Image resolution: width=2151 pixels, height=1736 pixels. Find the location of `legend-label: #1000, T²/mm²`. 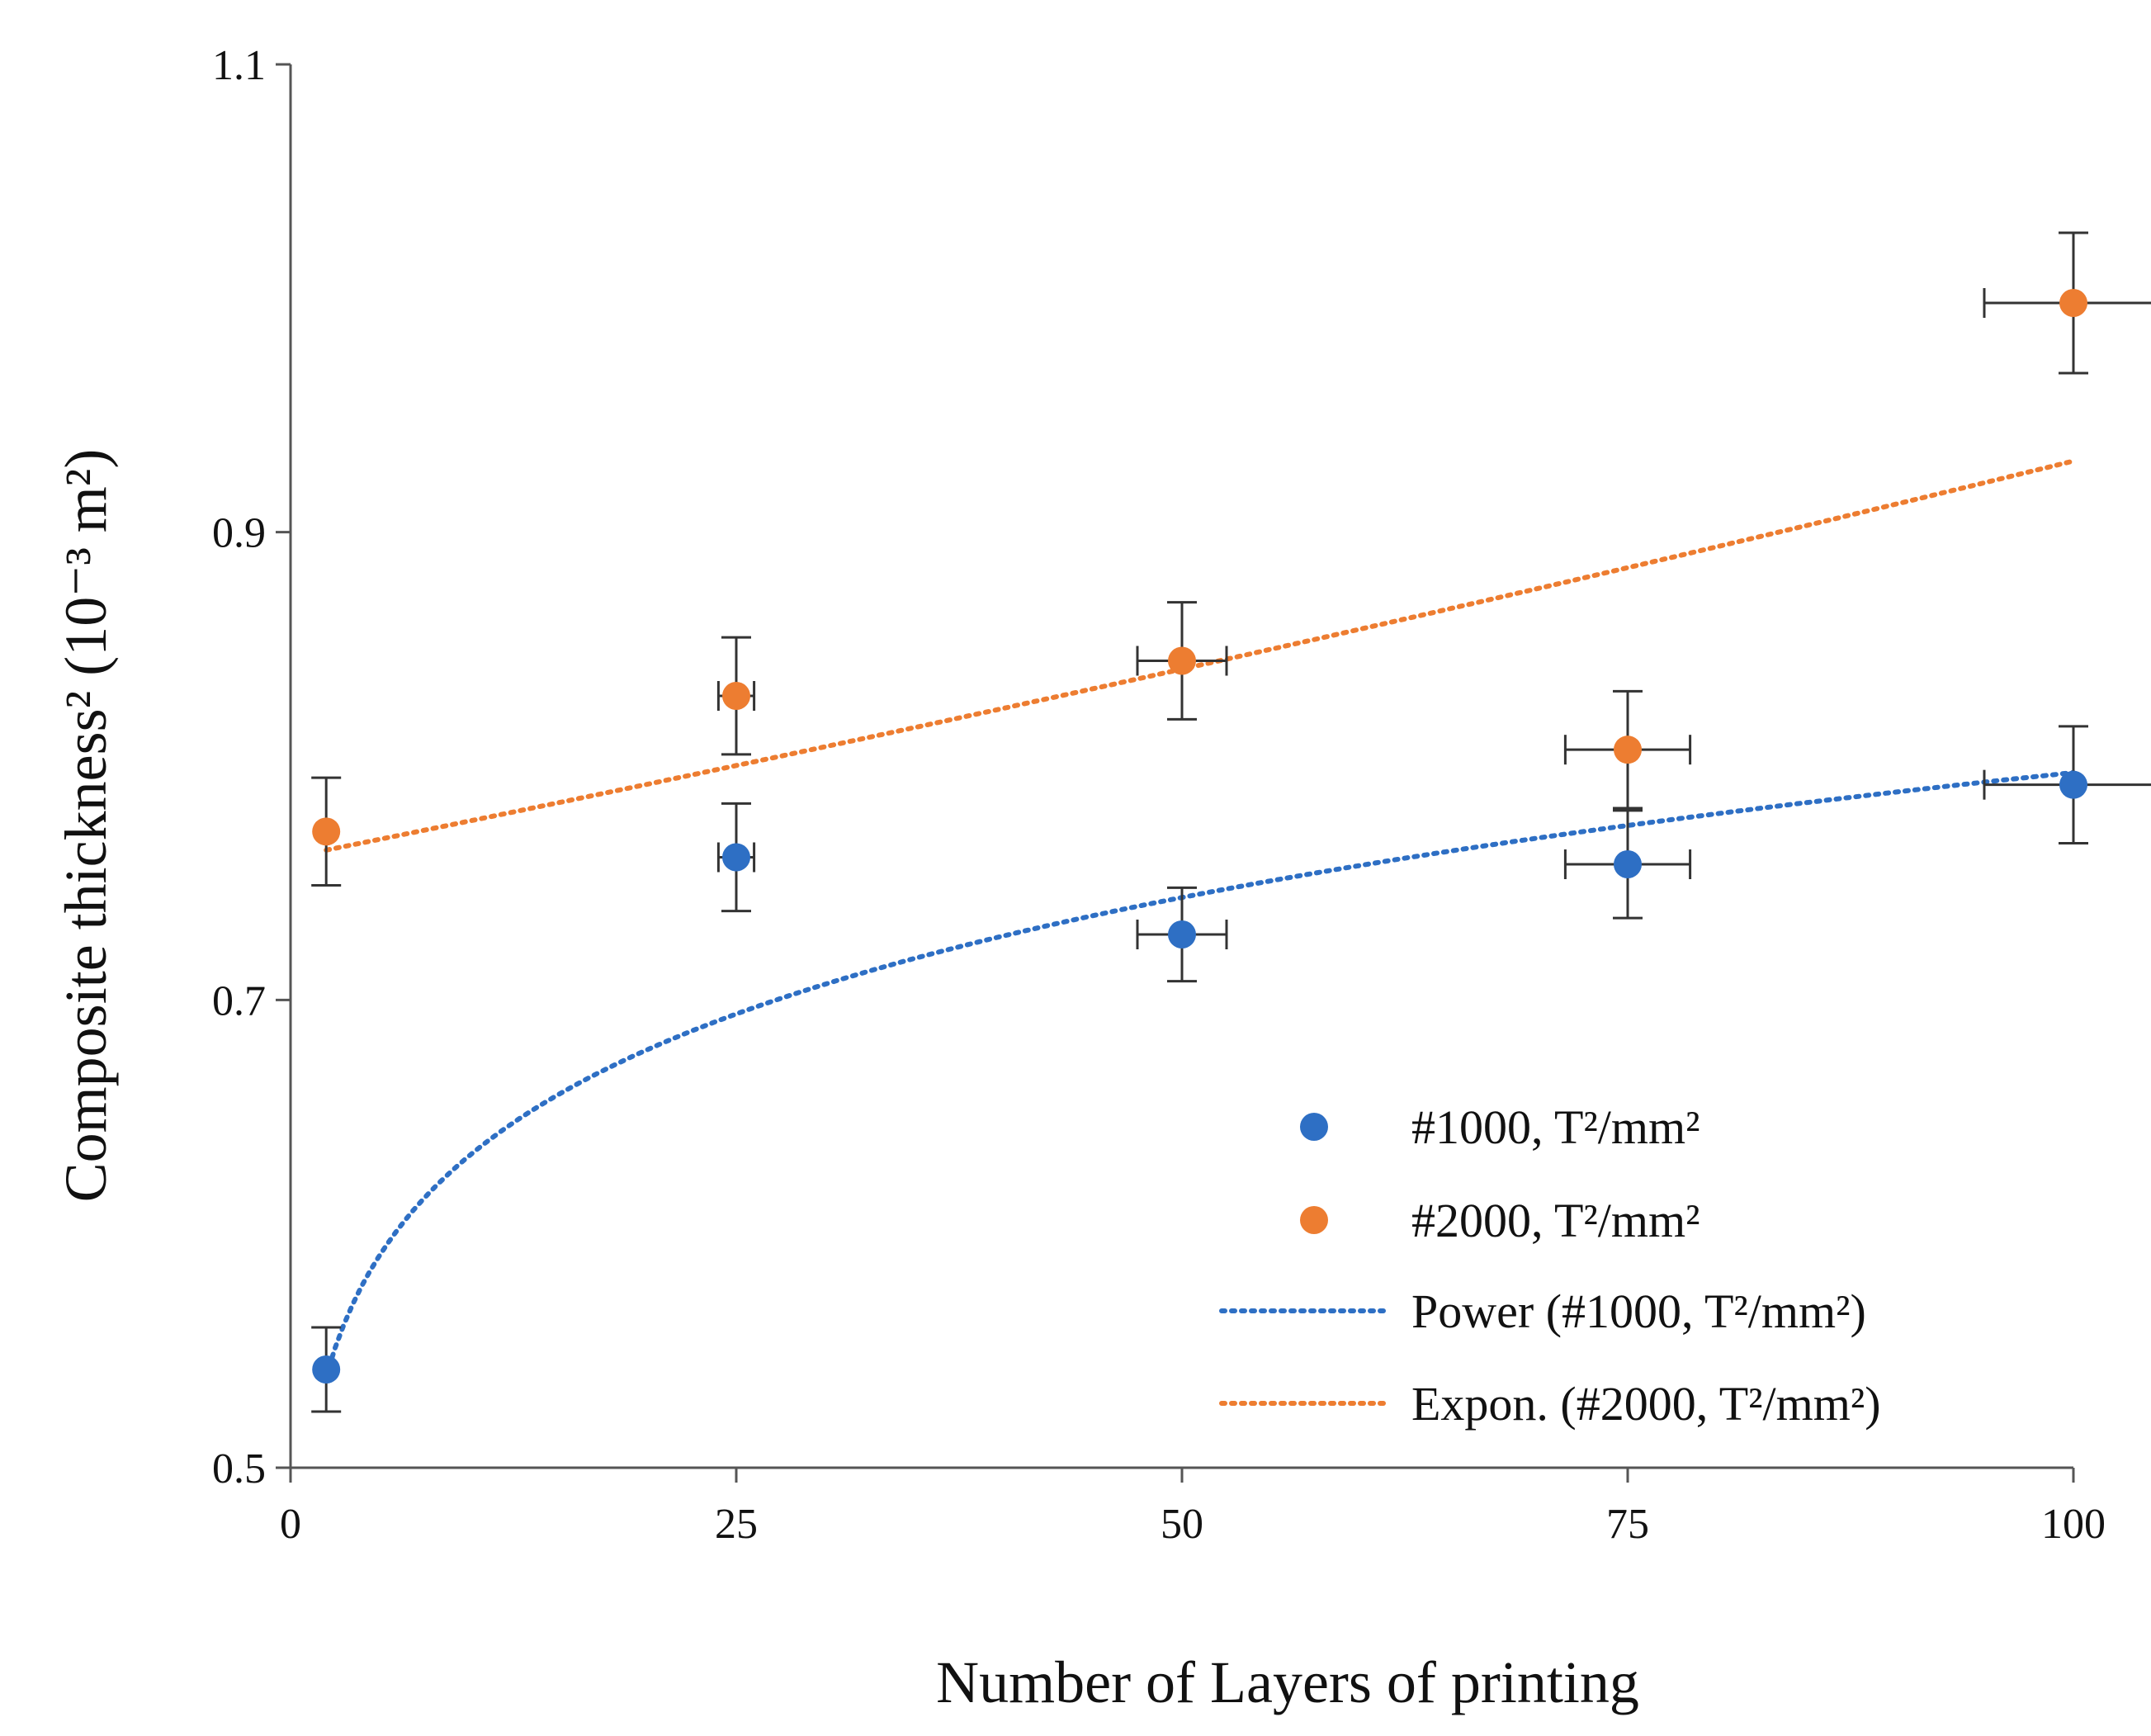

legend-label: #1000, T²/mm² is located at coordinates (1555, 1127).